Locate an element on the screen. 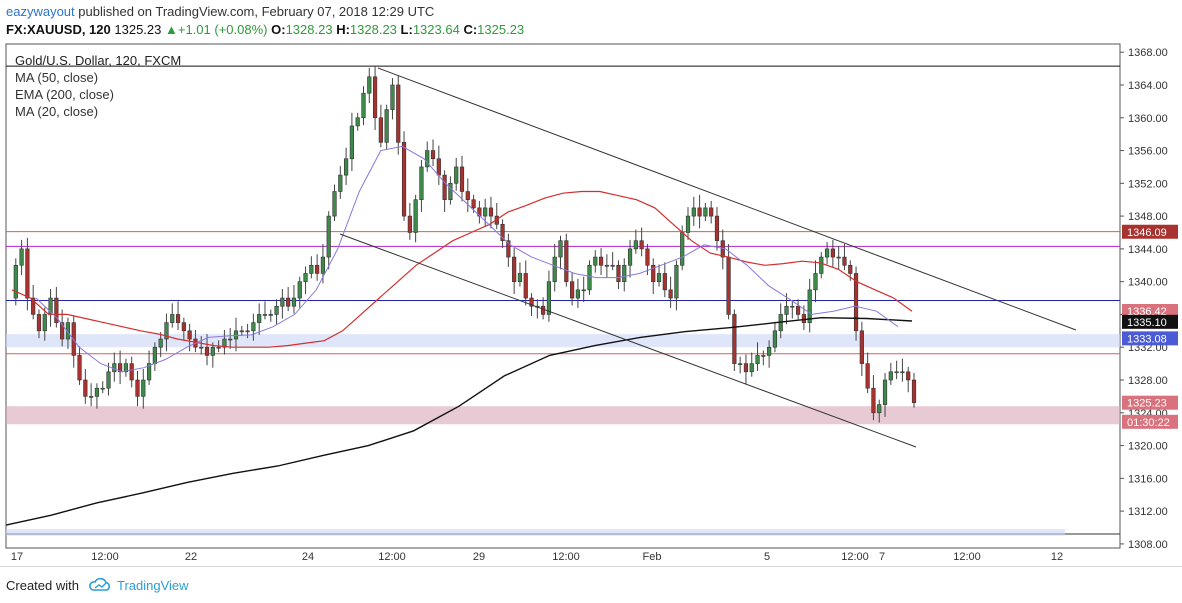 This screenshot has width=1182, height=603. x-tick-label: 5 is located at coordinates (767, 557).